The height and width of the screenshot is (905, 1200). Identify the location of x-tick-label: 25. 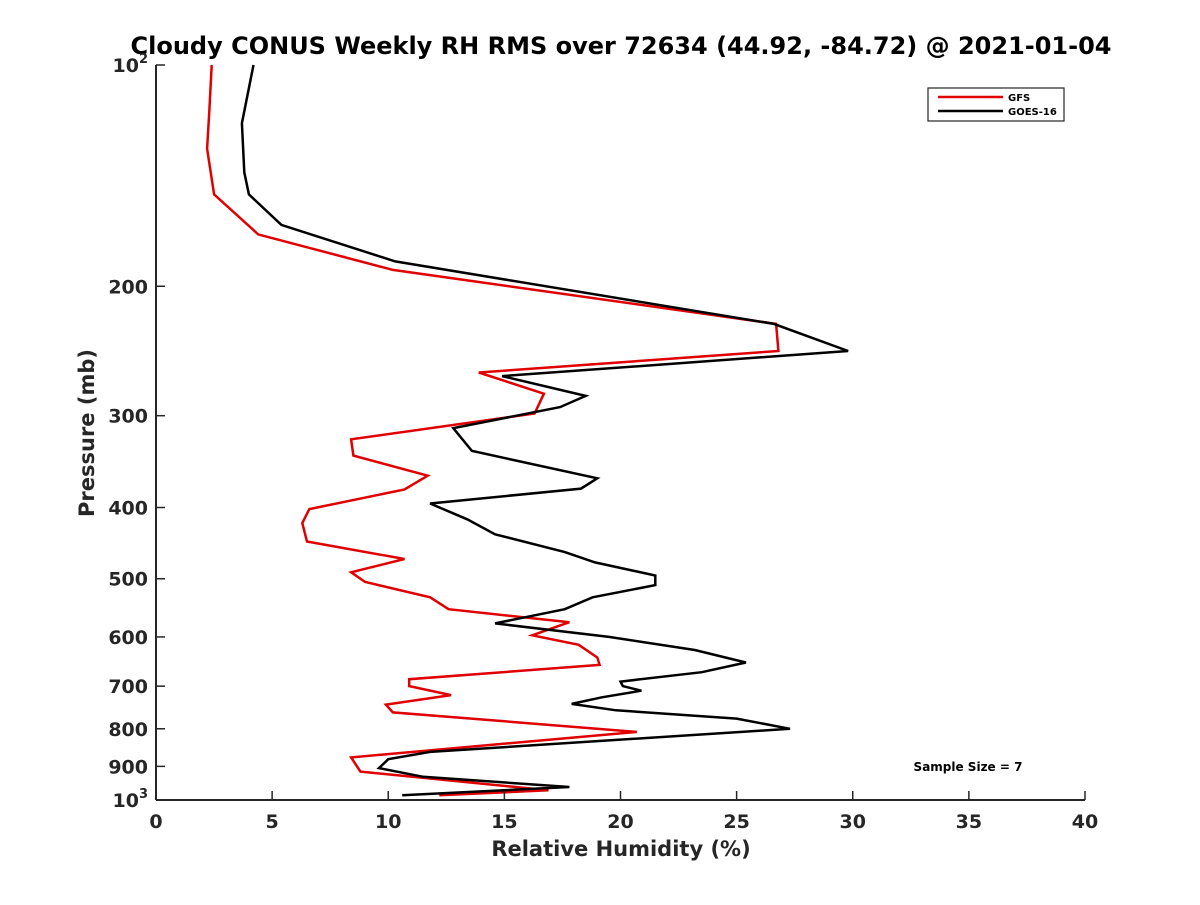
(736, 822).